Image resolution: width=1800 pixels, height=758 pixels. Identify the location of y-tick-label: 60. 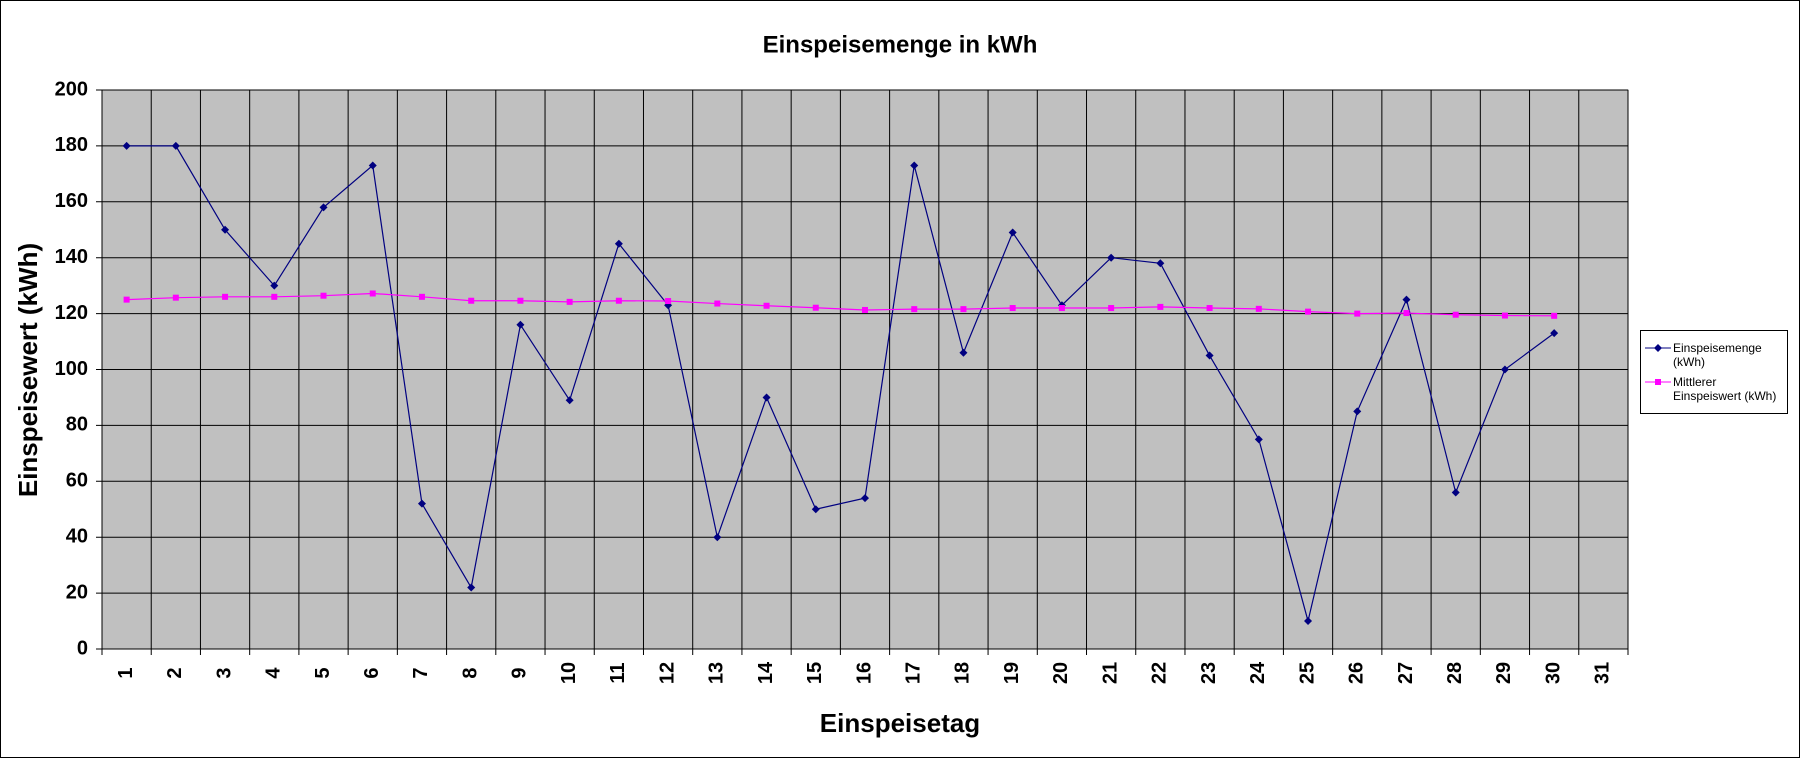
(77, 481).